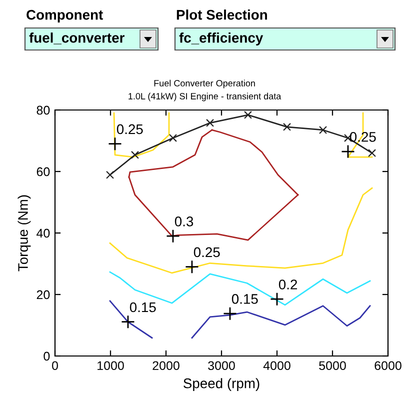 The width and height of the screenshot is (405, 412). Describe the element at coordinates (64, 16) in the screenshot. I see `text: Component` at that location.